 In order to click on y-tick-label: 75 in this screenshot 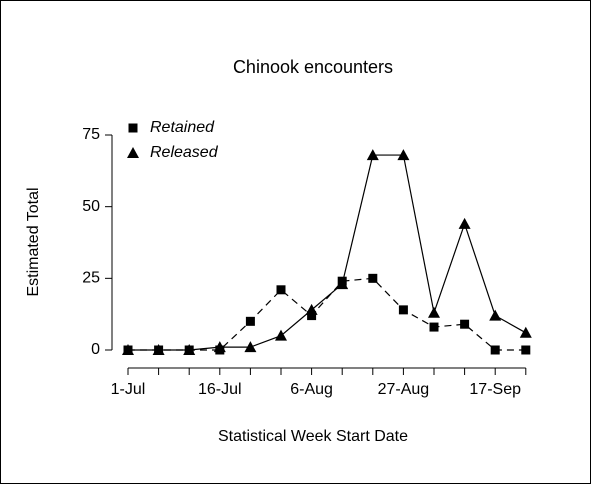, I will do `click(91, 134)`.